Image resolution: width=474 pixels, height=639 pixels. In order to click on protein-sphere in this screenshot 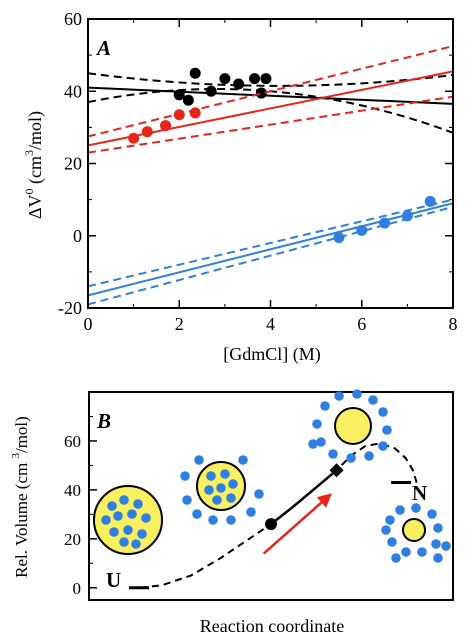, I will do `click(353, 426)`.